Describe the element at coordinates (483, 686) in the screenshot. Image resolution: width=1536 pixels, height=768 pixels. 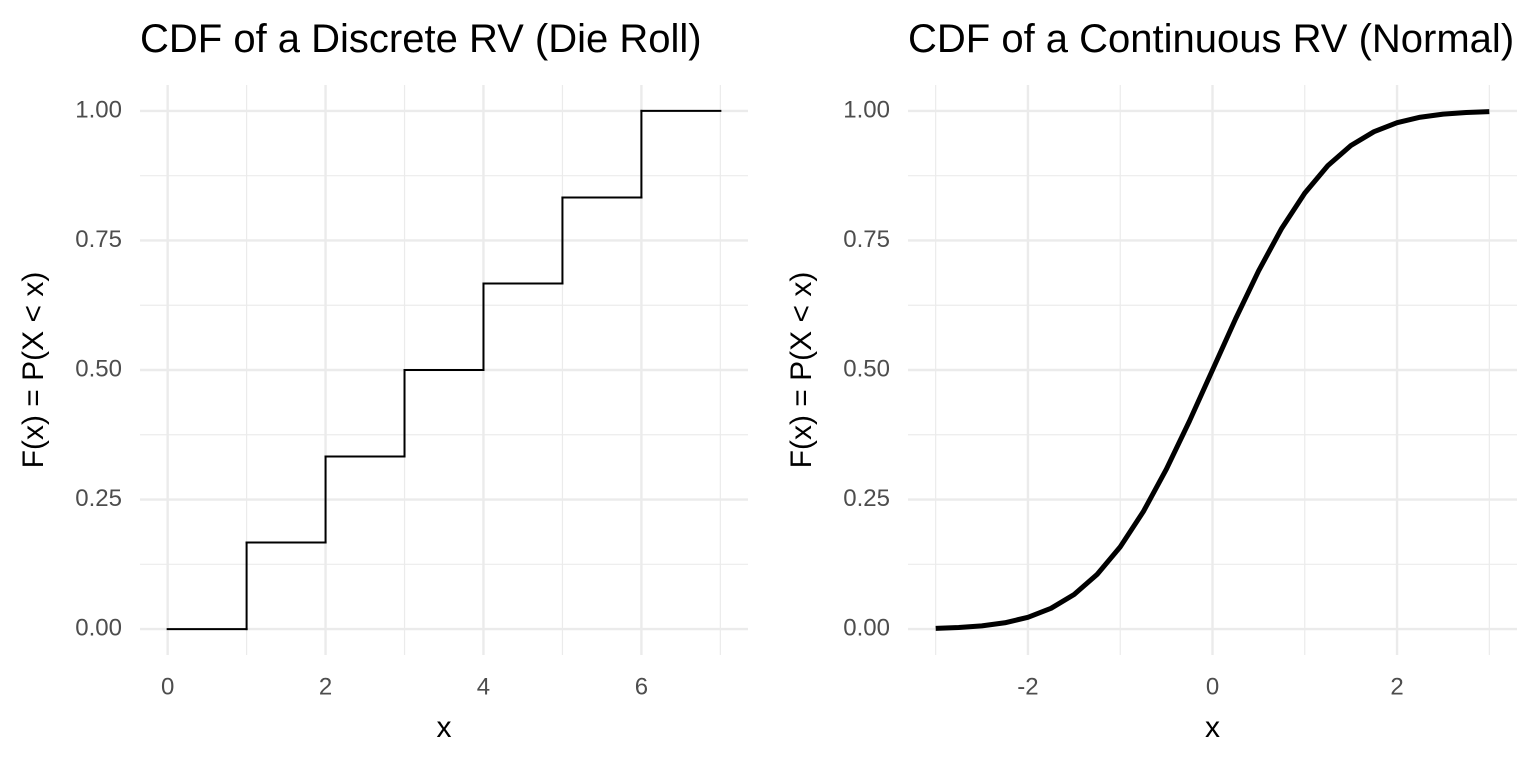
I see `x-tick-label: 4` at that location.